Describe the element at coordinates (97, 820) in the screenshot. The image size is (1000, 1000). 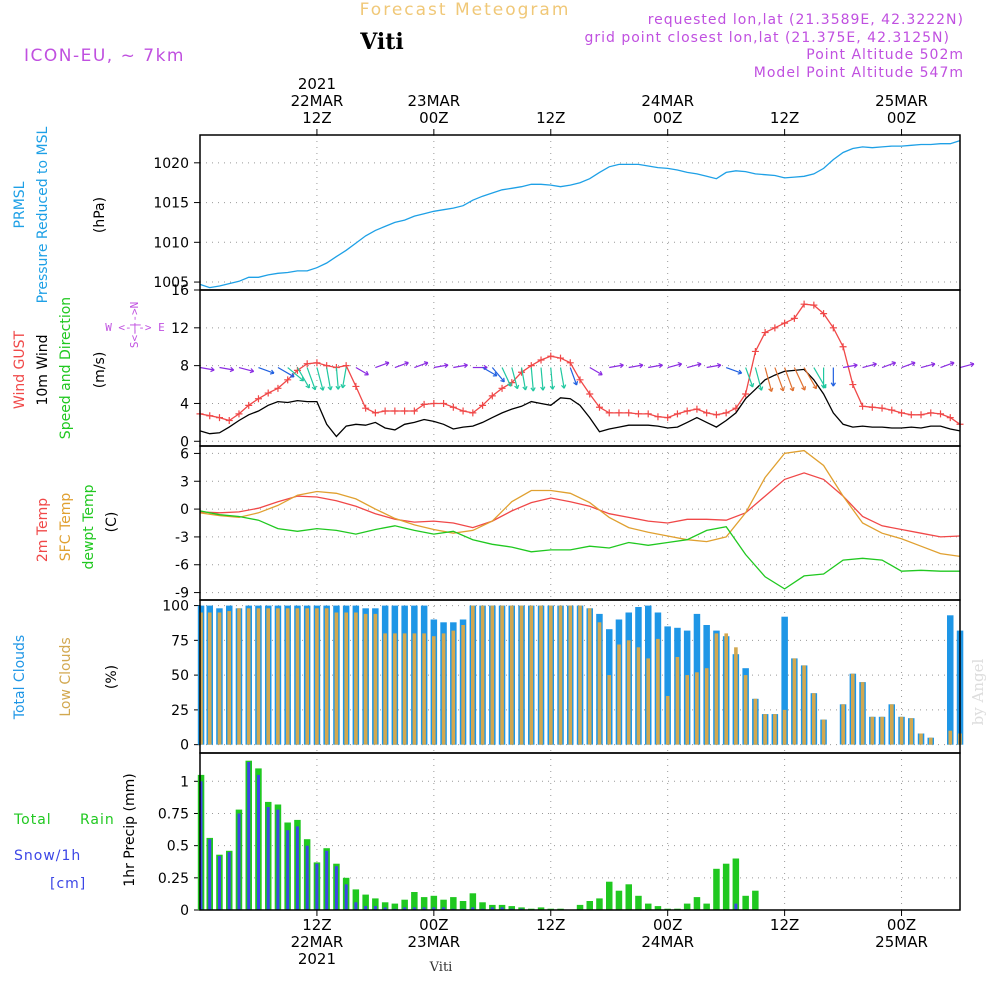
I see `label-rain-rain: Rain` at that location.